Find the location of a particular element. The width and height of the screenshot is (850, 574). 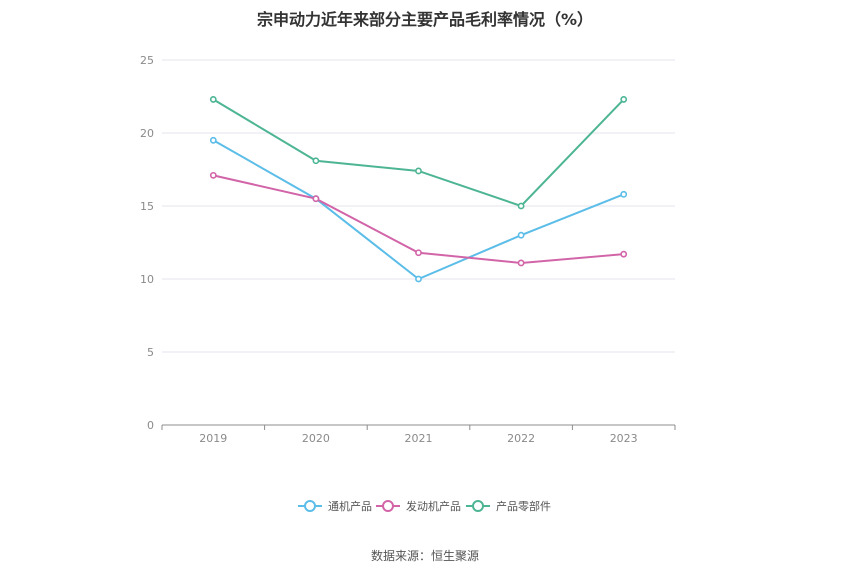

y-tick-label: 10 is located at coordinates (147, 279).